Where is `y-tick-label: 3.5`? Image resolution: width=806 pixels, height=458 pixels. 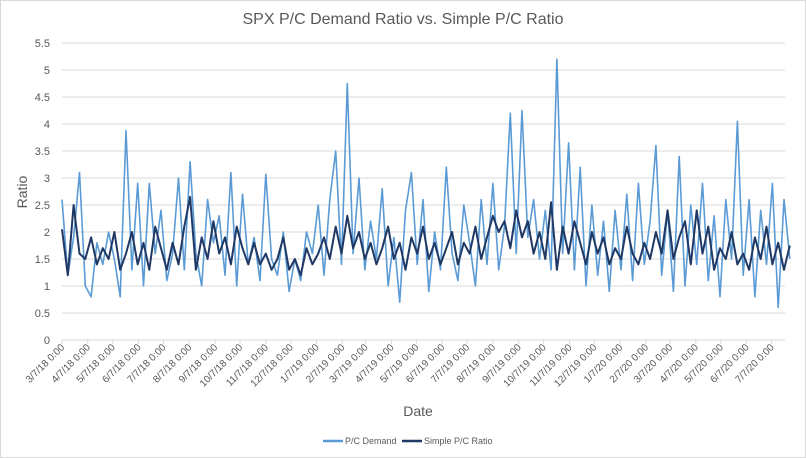 y-tick-label: 3.5 is located at coordinates (42, 152).